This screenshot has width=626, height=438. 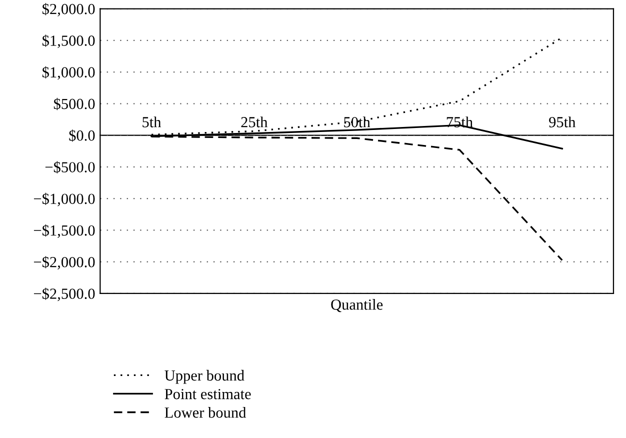 What do you see at coordinates (357, 122) in the screenshot?
I see `x-tick-label: 50th` at bounding box center [357, 122].